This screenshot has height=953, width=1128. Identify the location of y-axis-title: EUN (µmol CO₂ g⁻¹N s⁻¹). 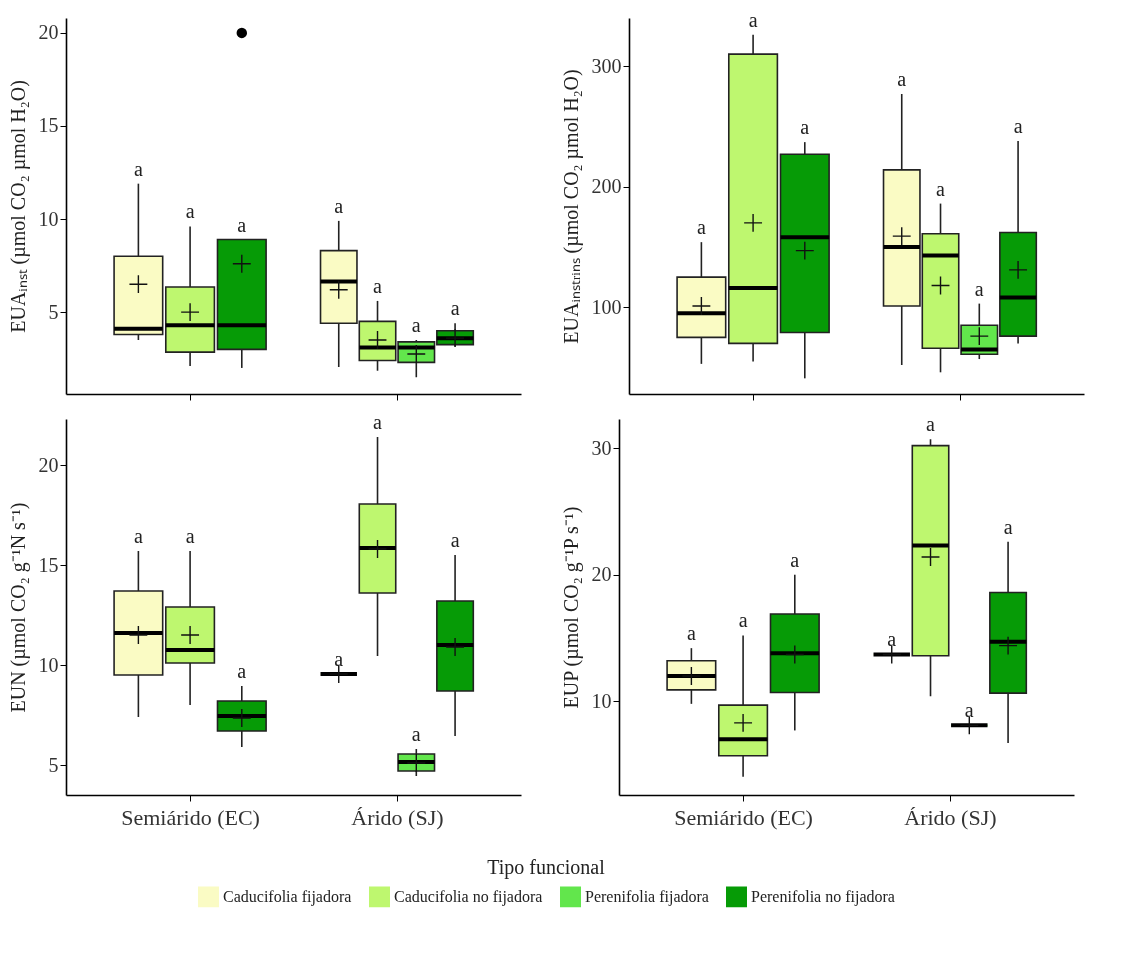
(18, 607).